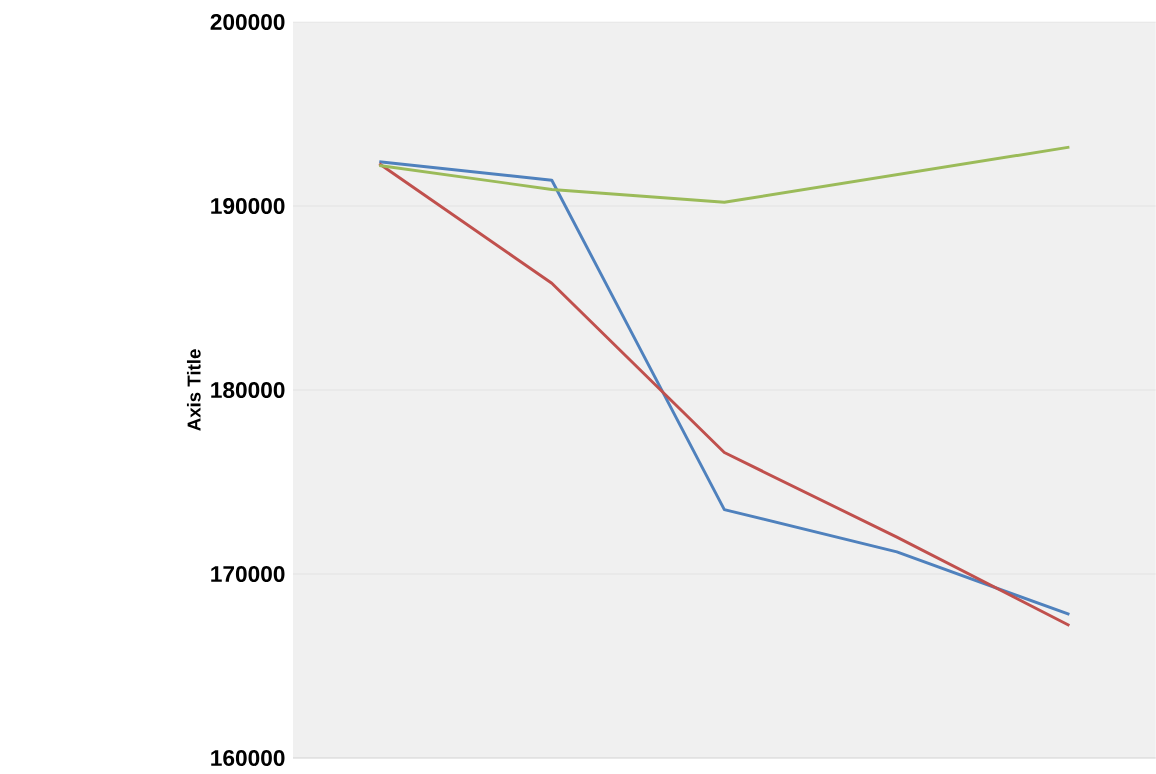  Describe the element at coordinates (248, 206) in the screenshot. I see `y-tick-label: 190000` at that location.